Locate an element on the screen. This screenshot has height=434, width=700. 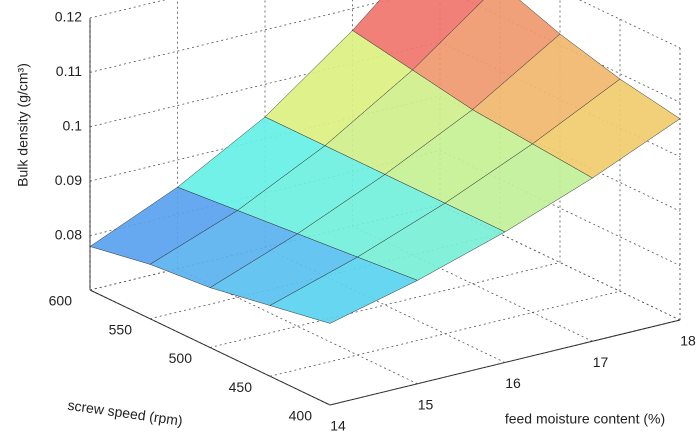
z-tick-label: 0.08 is located at coordinates (68, 234).